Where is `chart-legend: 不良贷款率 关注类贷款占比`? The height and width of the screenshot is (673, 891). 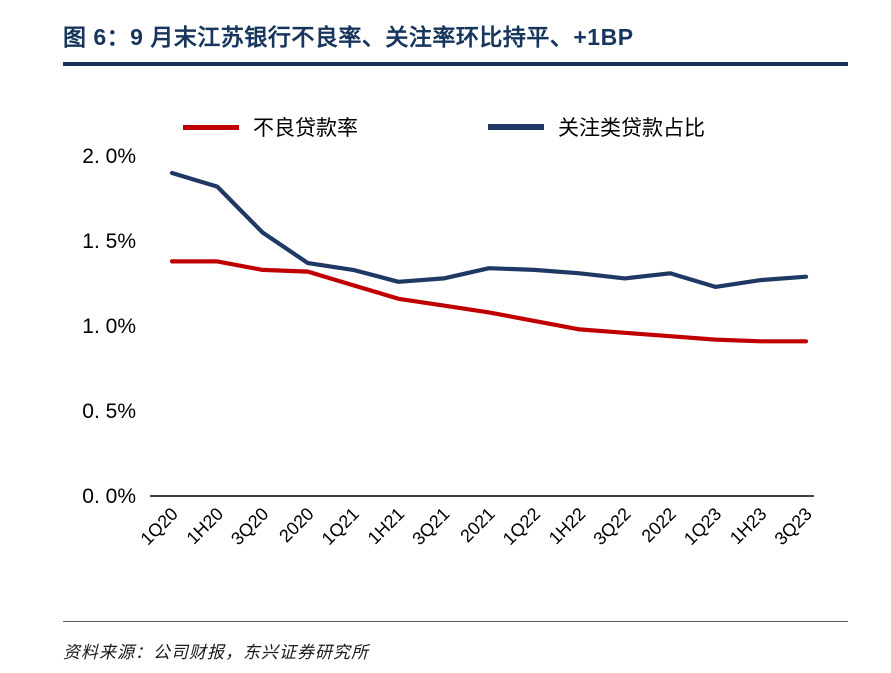
chart-legend: 不良贷款率 关注类贷款占比 is located at coordinates (445, 129).